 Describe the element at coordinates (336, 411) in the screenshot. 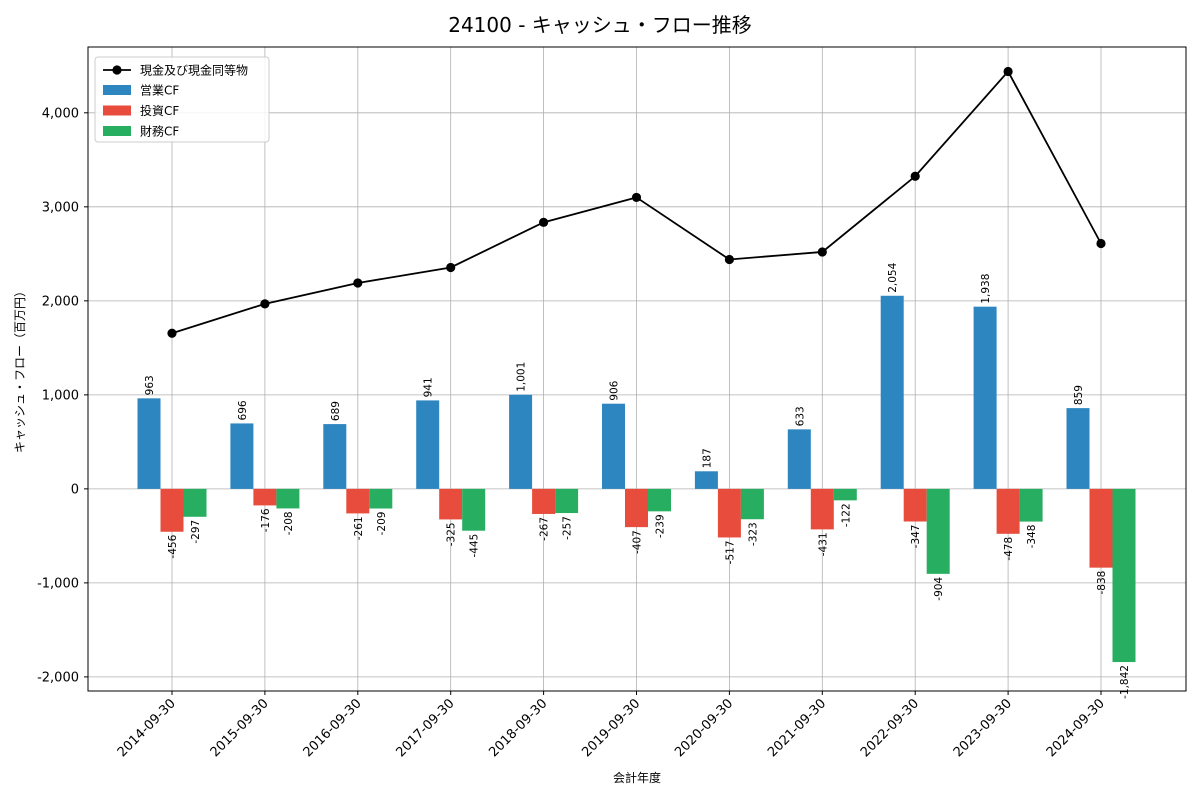

I see `bar-value-label: 689` at that location.